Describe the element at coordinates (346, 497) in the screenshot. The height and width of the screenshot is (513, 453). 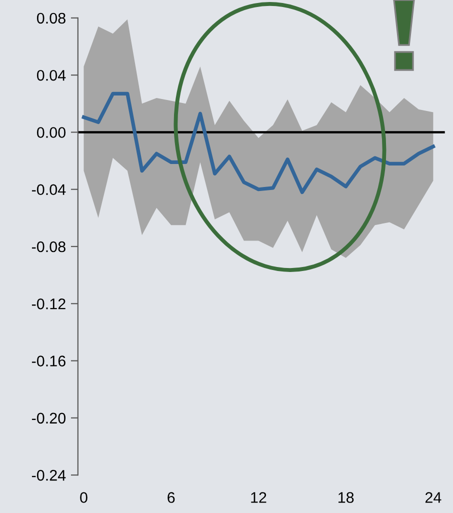
I see `x-tick-label: 18` at that location.